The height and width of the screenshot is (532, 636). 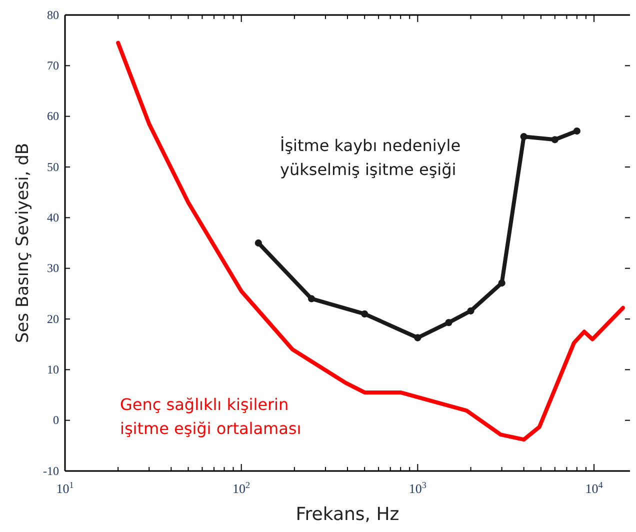 What do you see at coordinates (211, 416) in the screenshot?
I see `text: Genç sağlıklı kişilerin işitme eşiği ortalaması` at bounding box center [211, 416].